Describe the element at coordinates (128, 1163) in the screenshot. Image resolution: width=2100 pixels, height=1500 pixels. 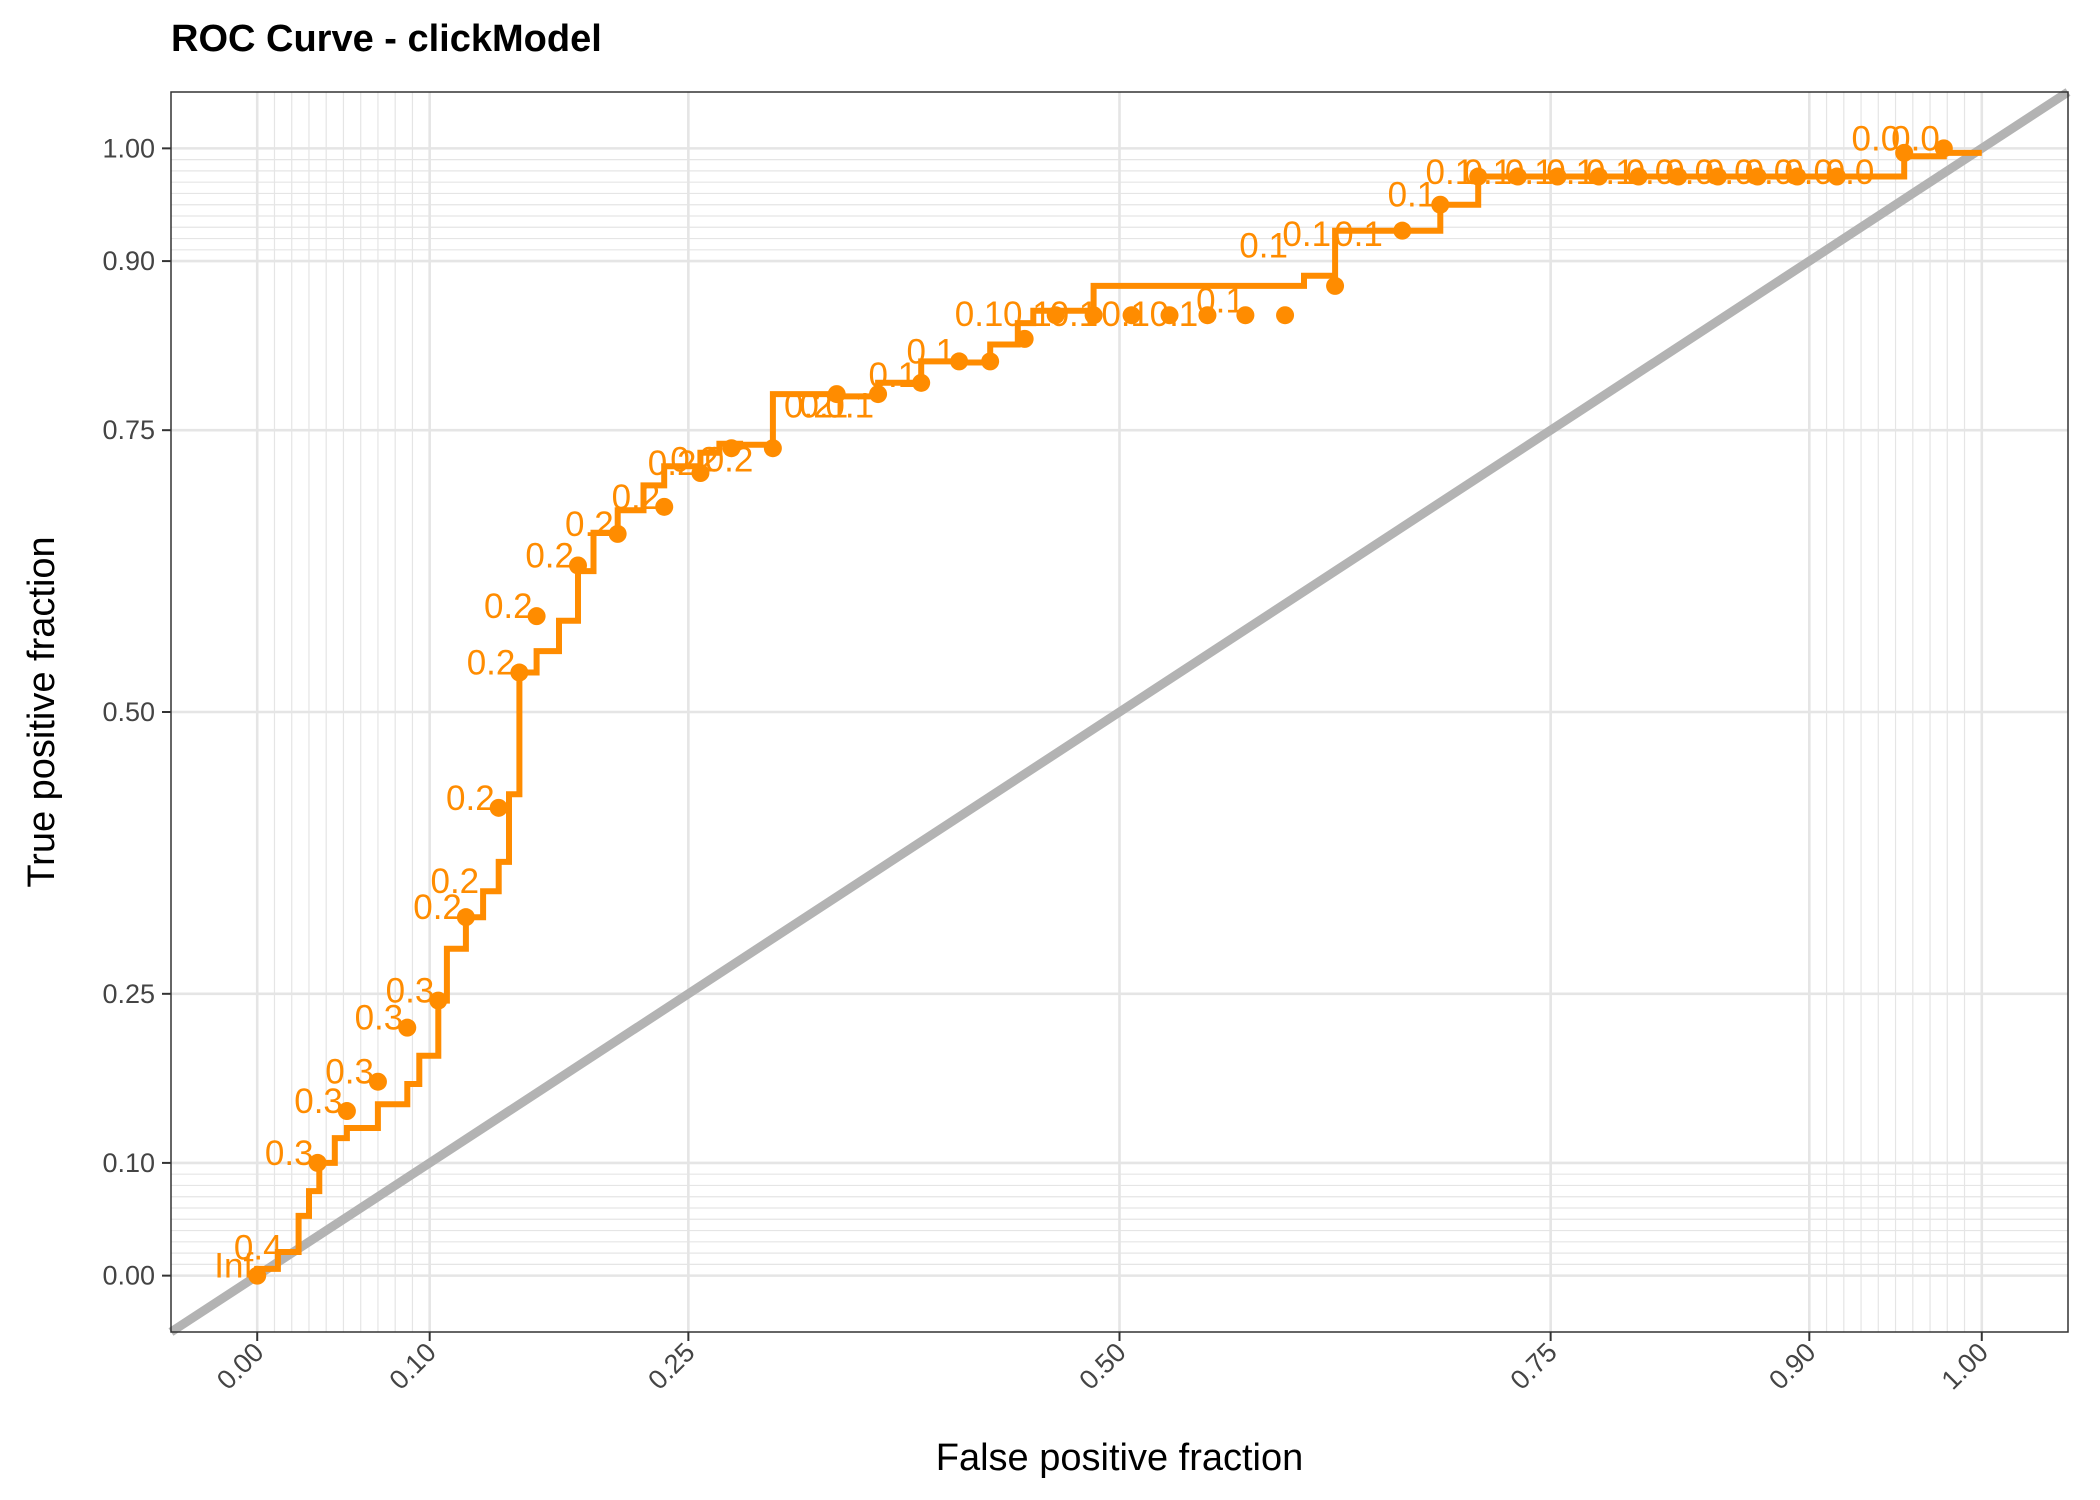
I see `y-tick-label: 0.10` at that location.